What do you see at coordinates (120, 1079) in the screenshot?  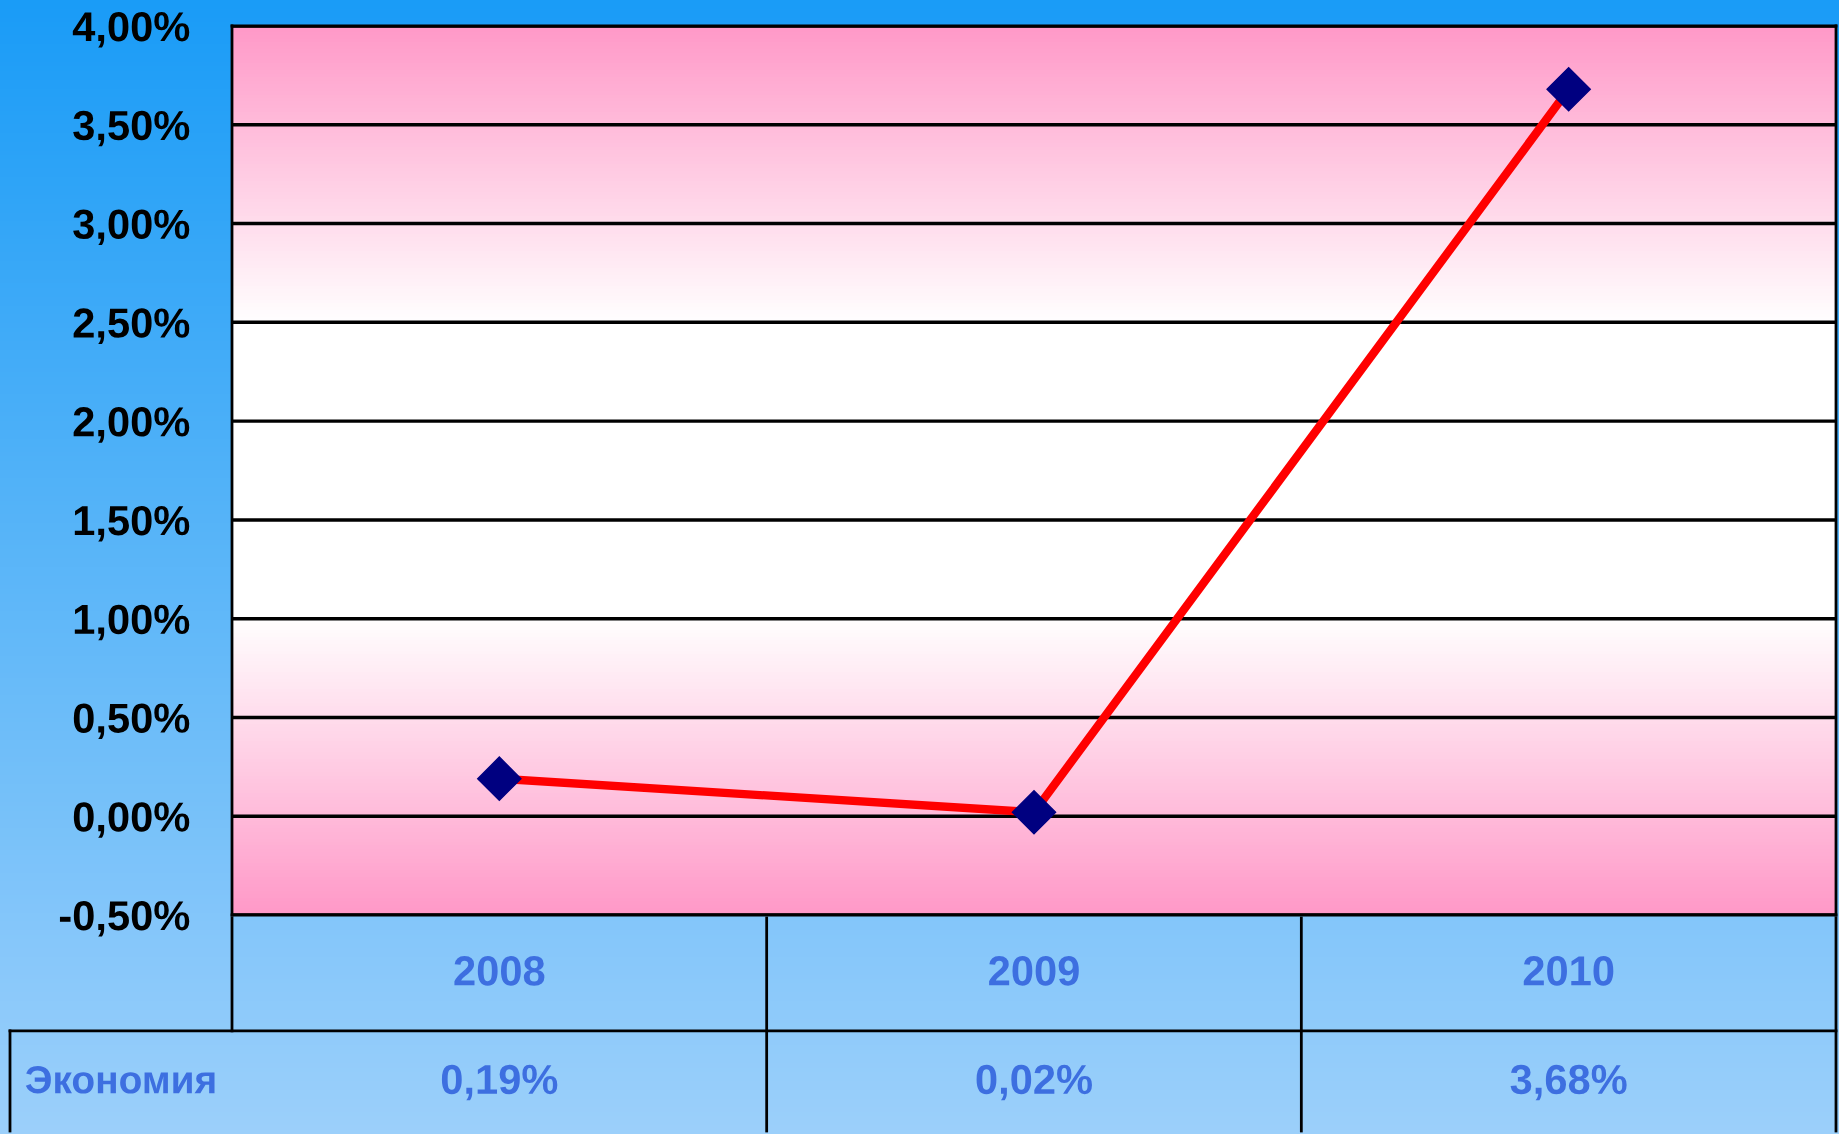 I see `text: Экономия` at bounding box center [120, 1079].